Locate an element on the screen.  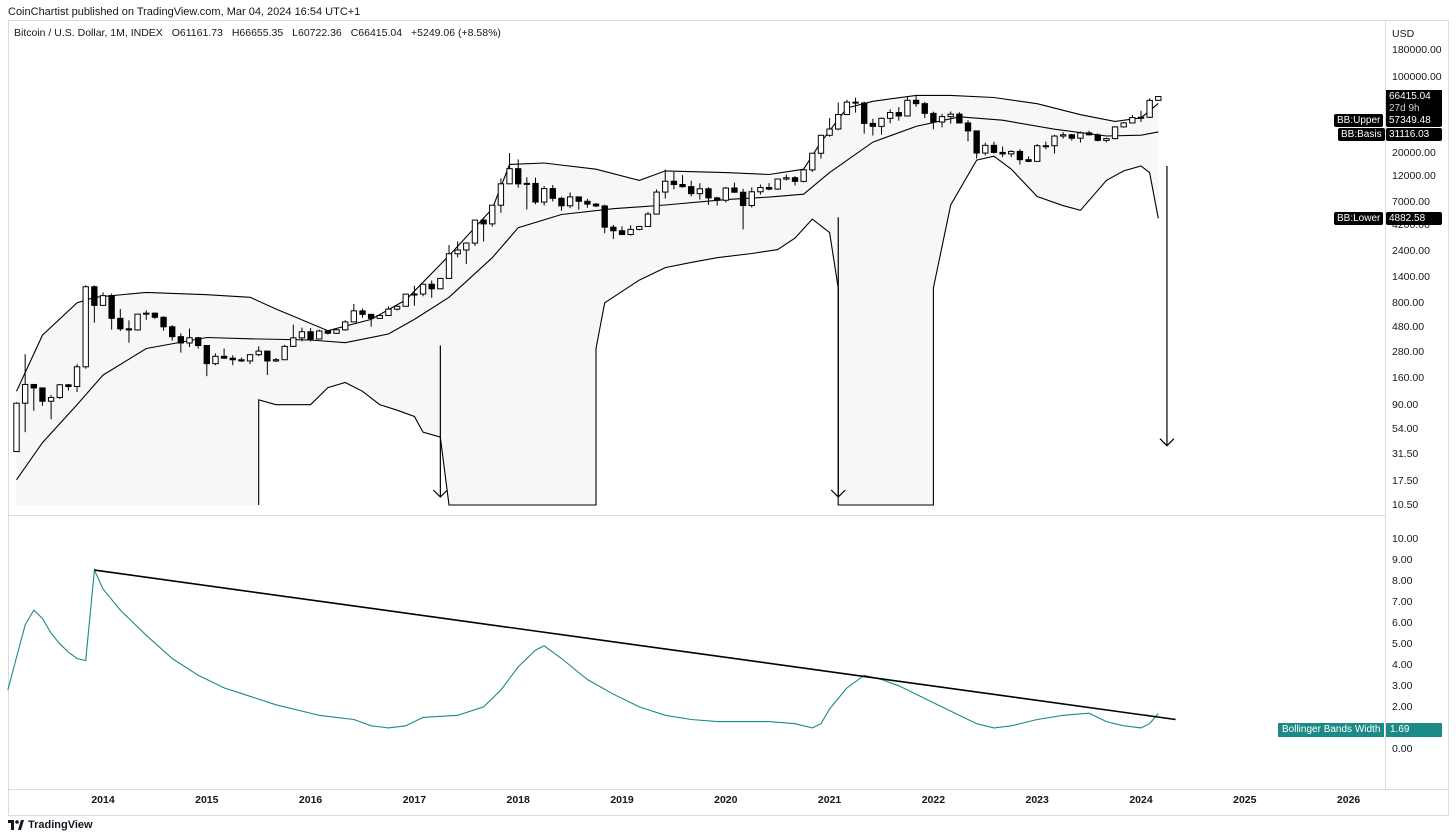
price-tick-label: 160.00 is located at coordinates (1408, 377).